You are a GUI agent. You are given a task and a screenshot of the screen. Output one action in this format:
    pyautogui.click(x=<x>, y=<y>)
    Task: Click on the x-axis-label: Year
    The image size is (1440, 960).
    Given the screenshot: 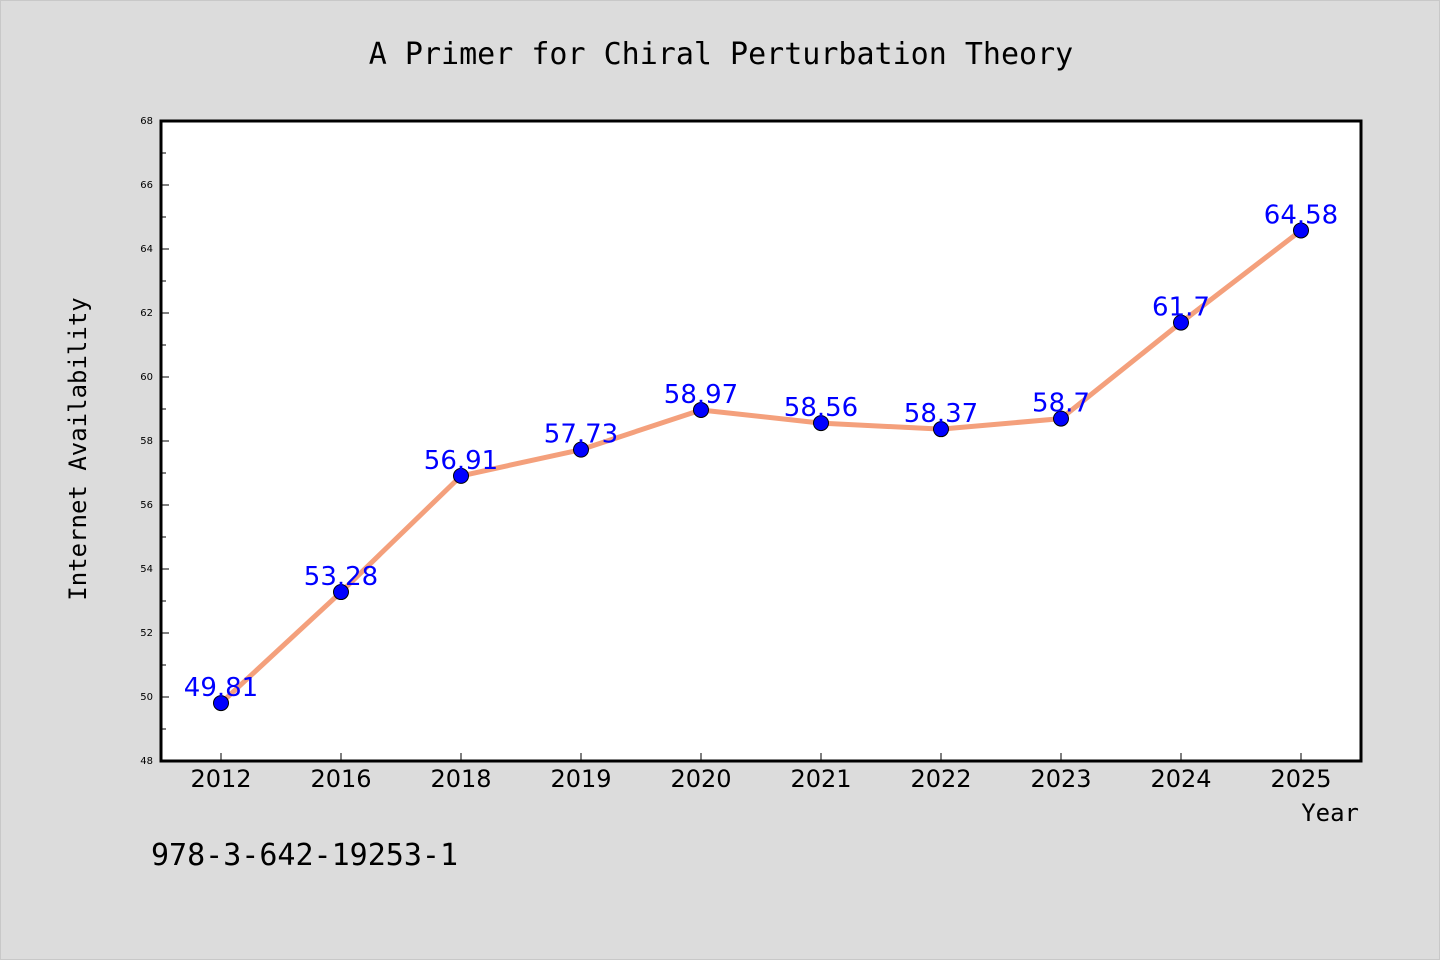 What is the action you would take?
    pyautogui.click(x=1330, y=813)
    